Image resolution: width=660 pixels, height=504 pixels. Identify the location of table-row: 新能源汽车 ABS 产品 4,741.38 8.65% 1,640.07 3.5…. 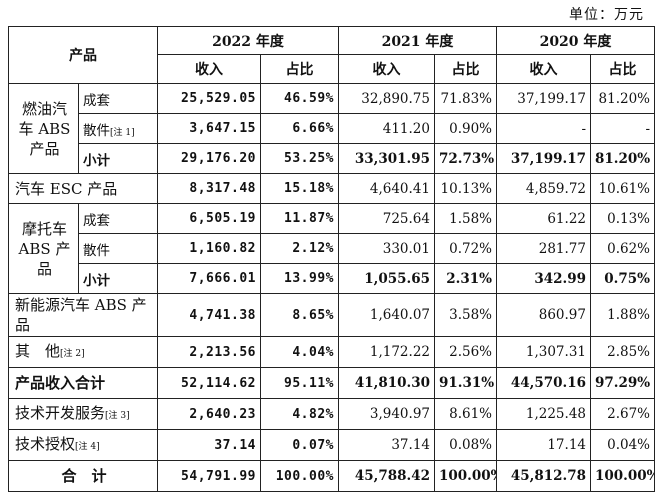
(331, 315).